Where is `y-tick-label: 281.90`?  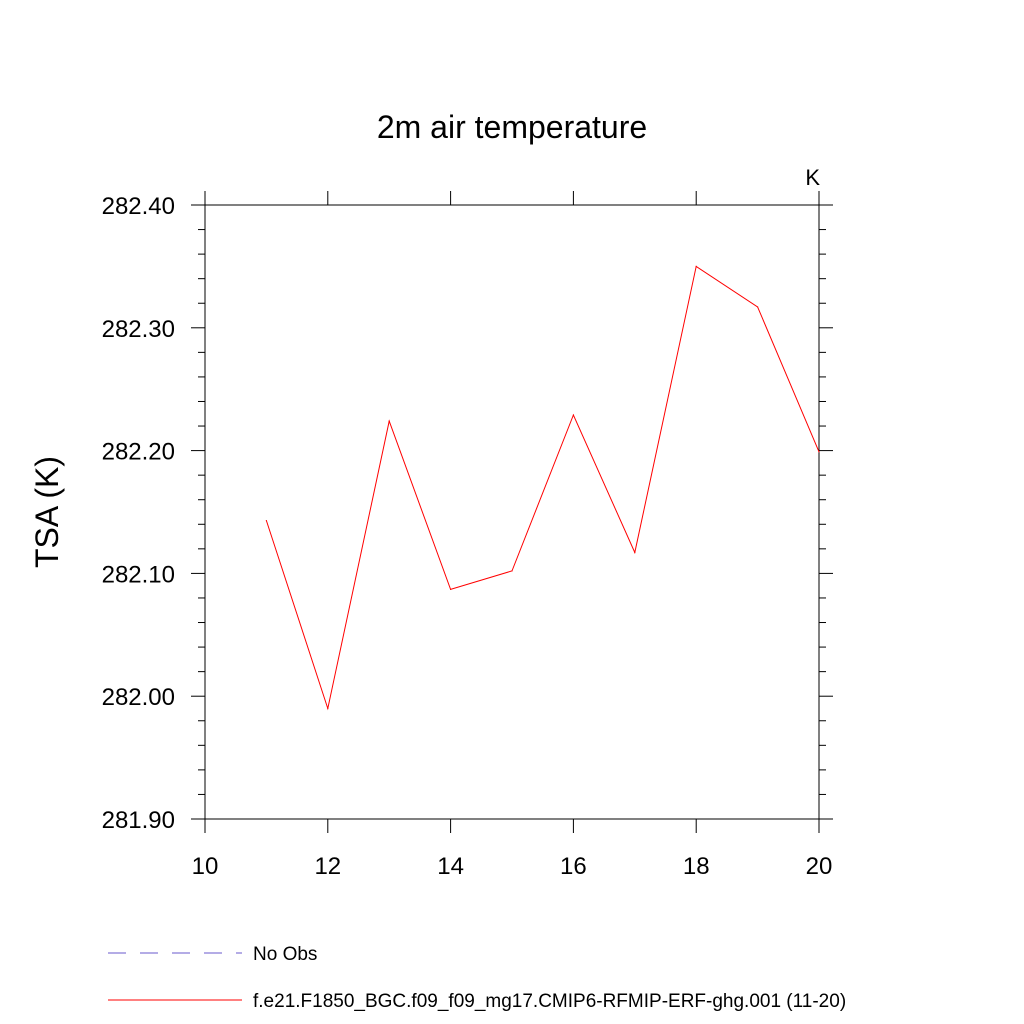
y-tick-label: 281.90 is located at coordinates (138, 820).